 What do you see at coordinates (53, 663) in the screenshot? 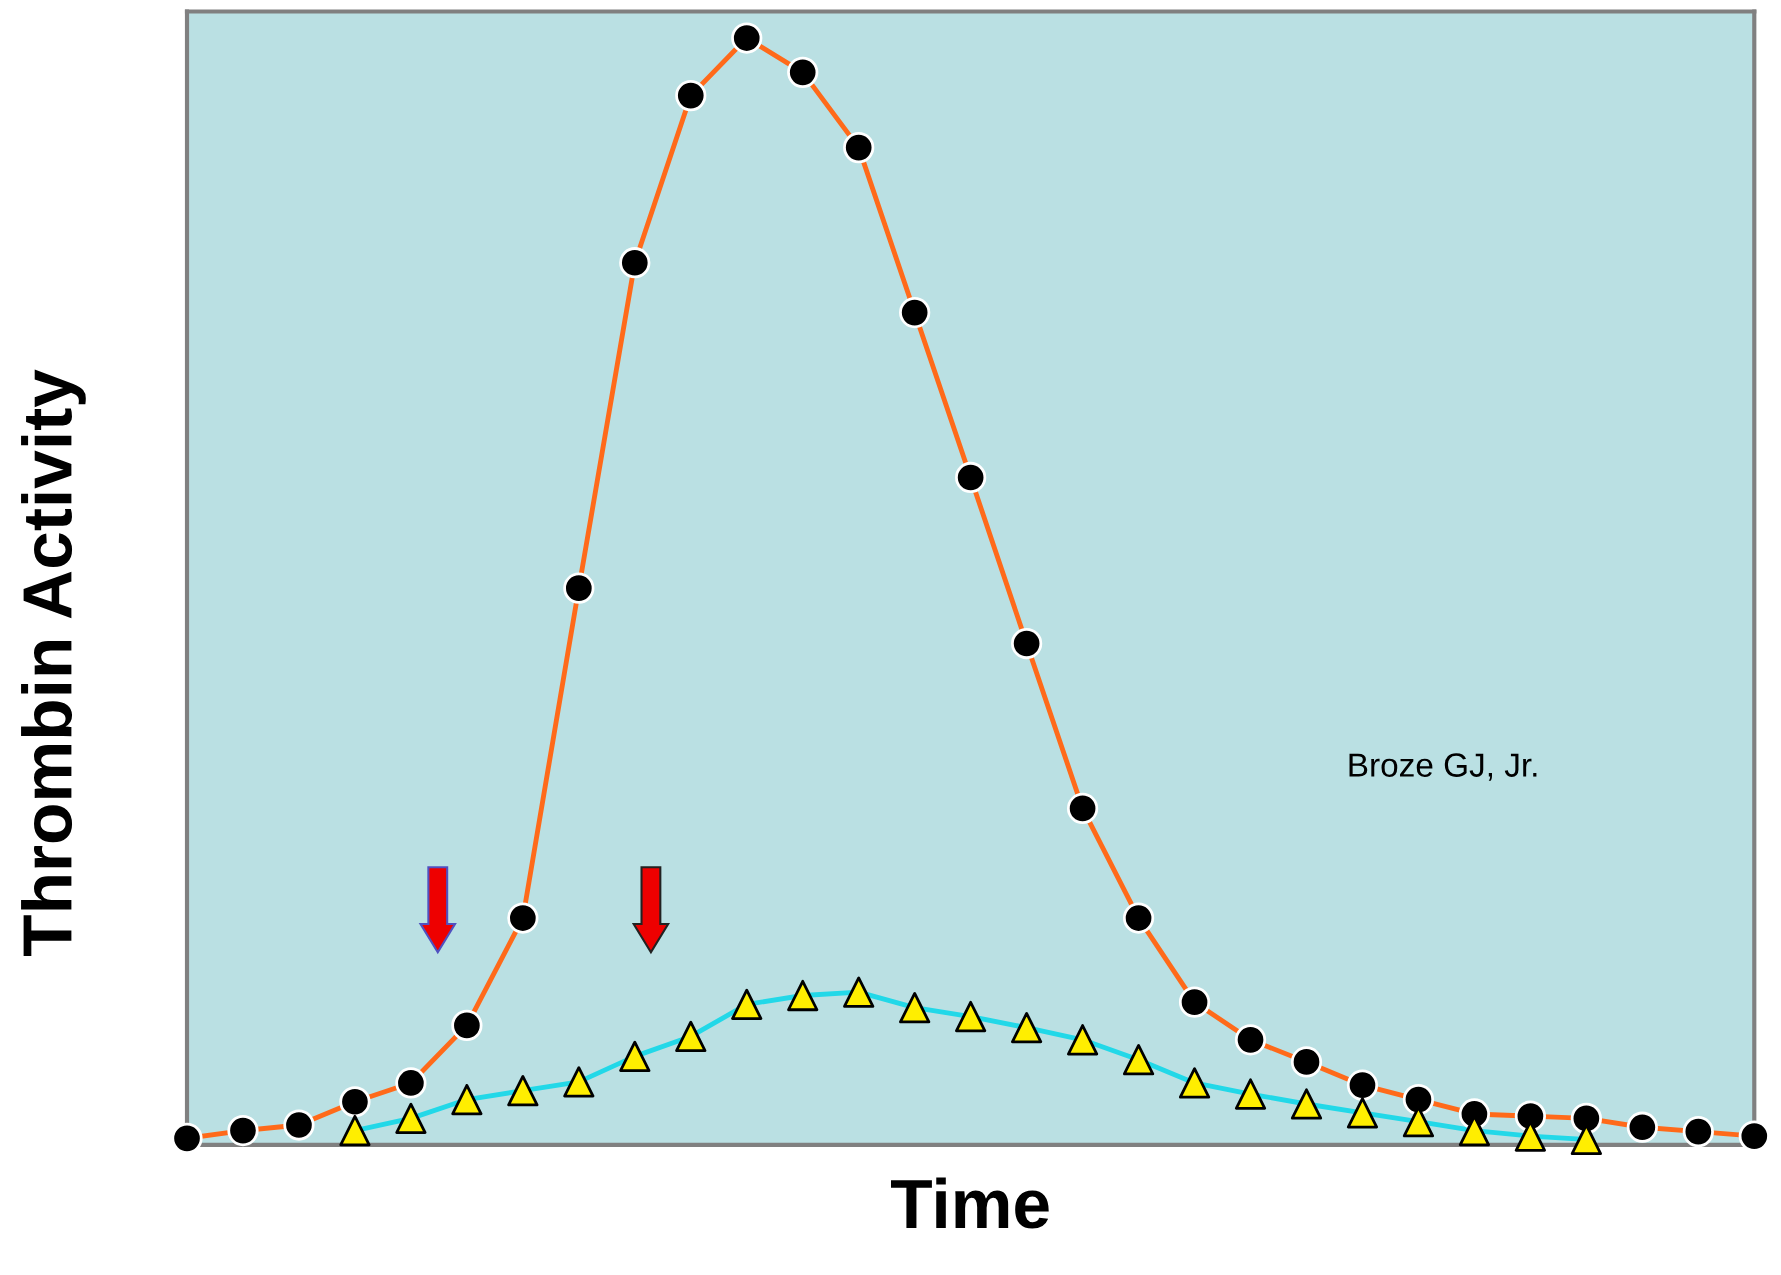
I see `y-axis-title: Thrombin Activity` at bounding box center [53, 663].